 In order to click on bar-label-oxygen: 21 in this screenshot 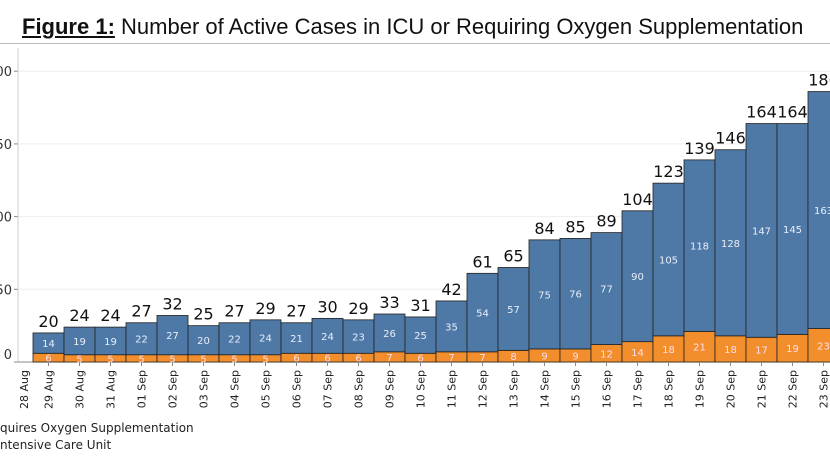, I will do `click(296, 339)`.